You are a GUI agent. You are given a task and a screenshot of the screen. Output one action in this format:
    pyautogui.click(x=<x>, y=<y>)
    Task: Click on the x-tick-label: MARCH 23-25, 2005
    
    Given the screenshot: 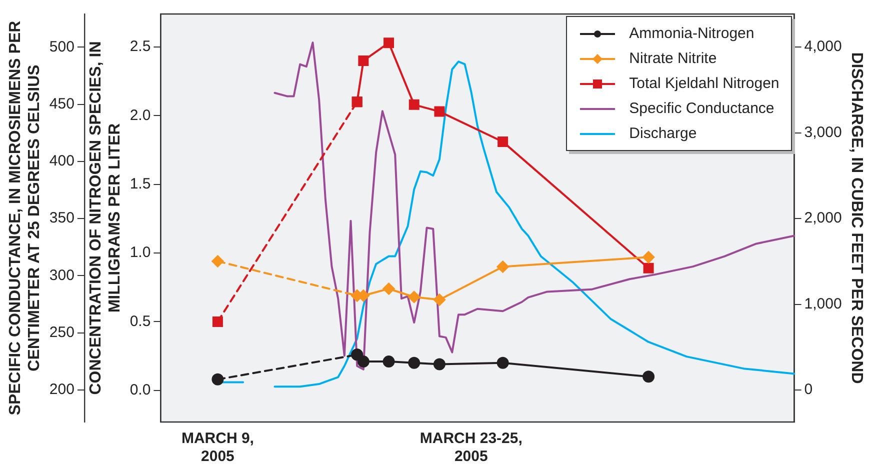 What is the action you would take?
    pyautogui.click(x=471, y=448)
    